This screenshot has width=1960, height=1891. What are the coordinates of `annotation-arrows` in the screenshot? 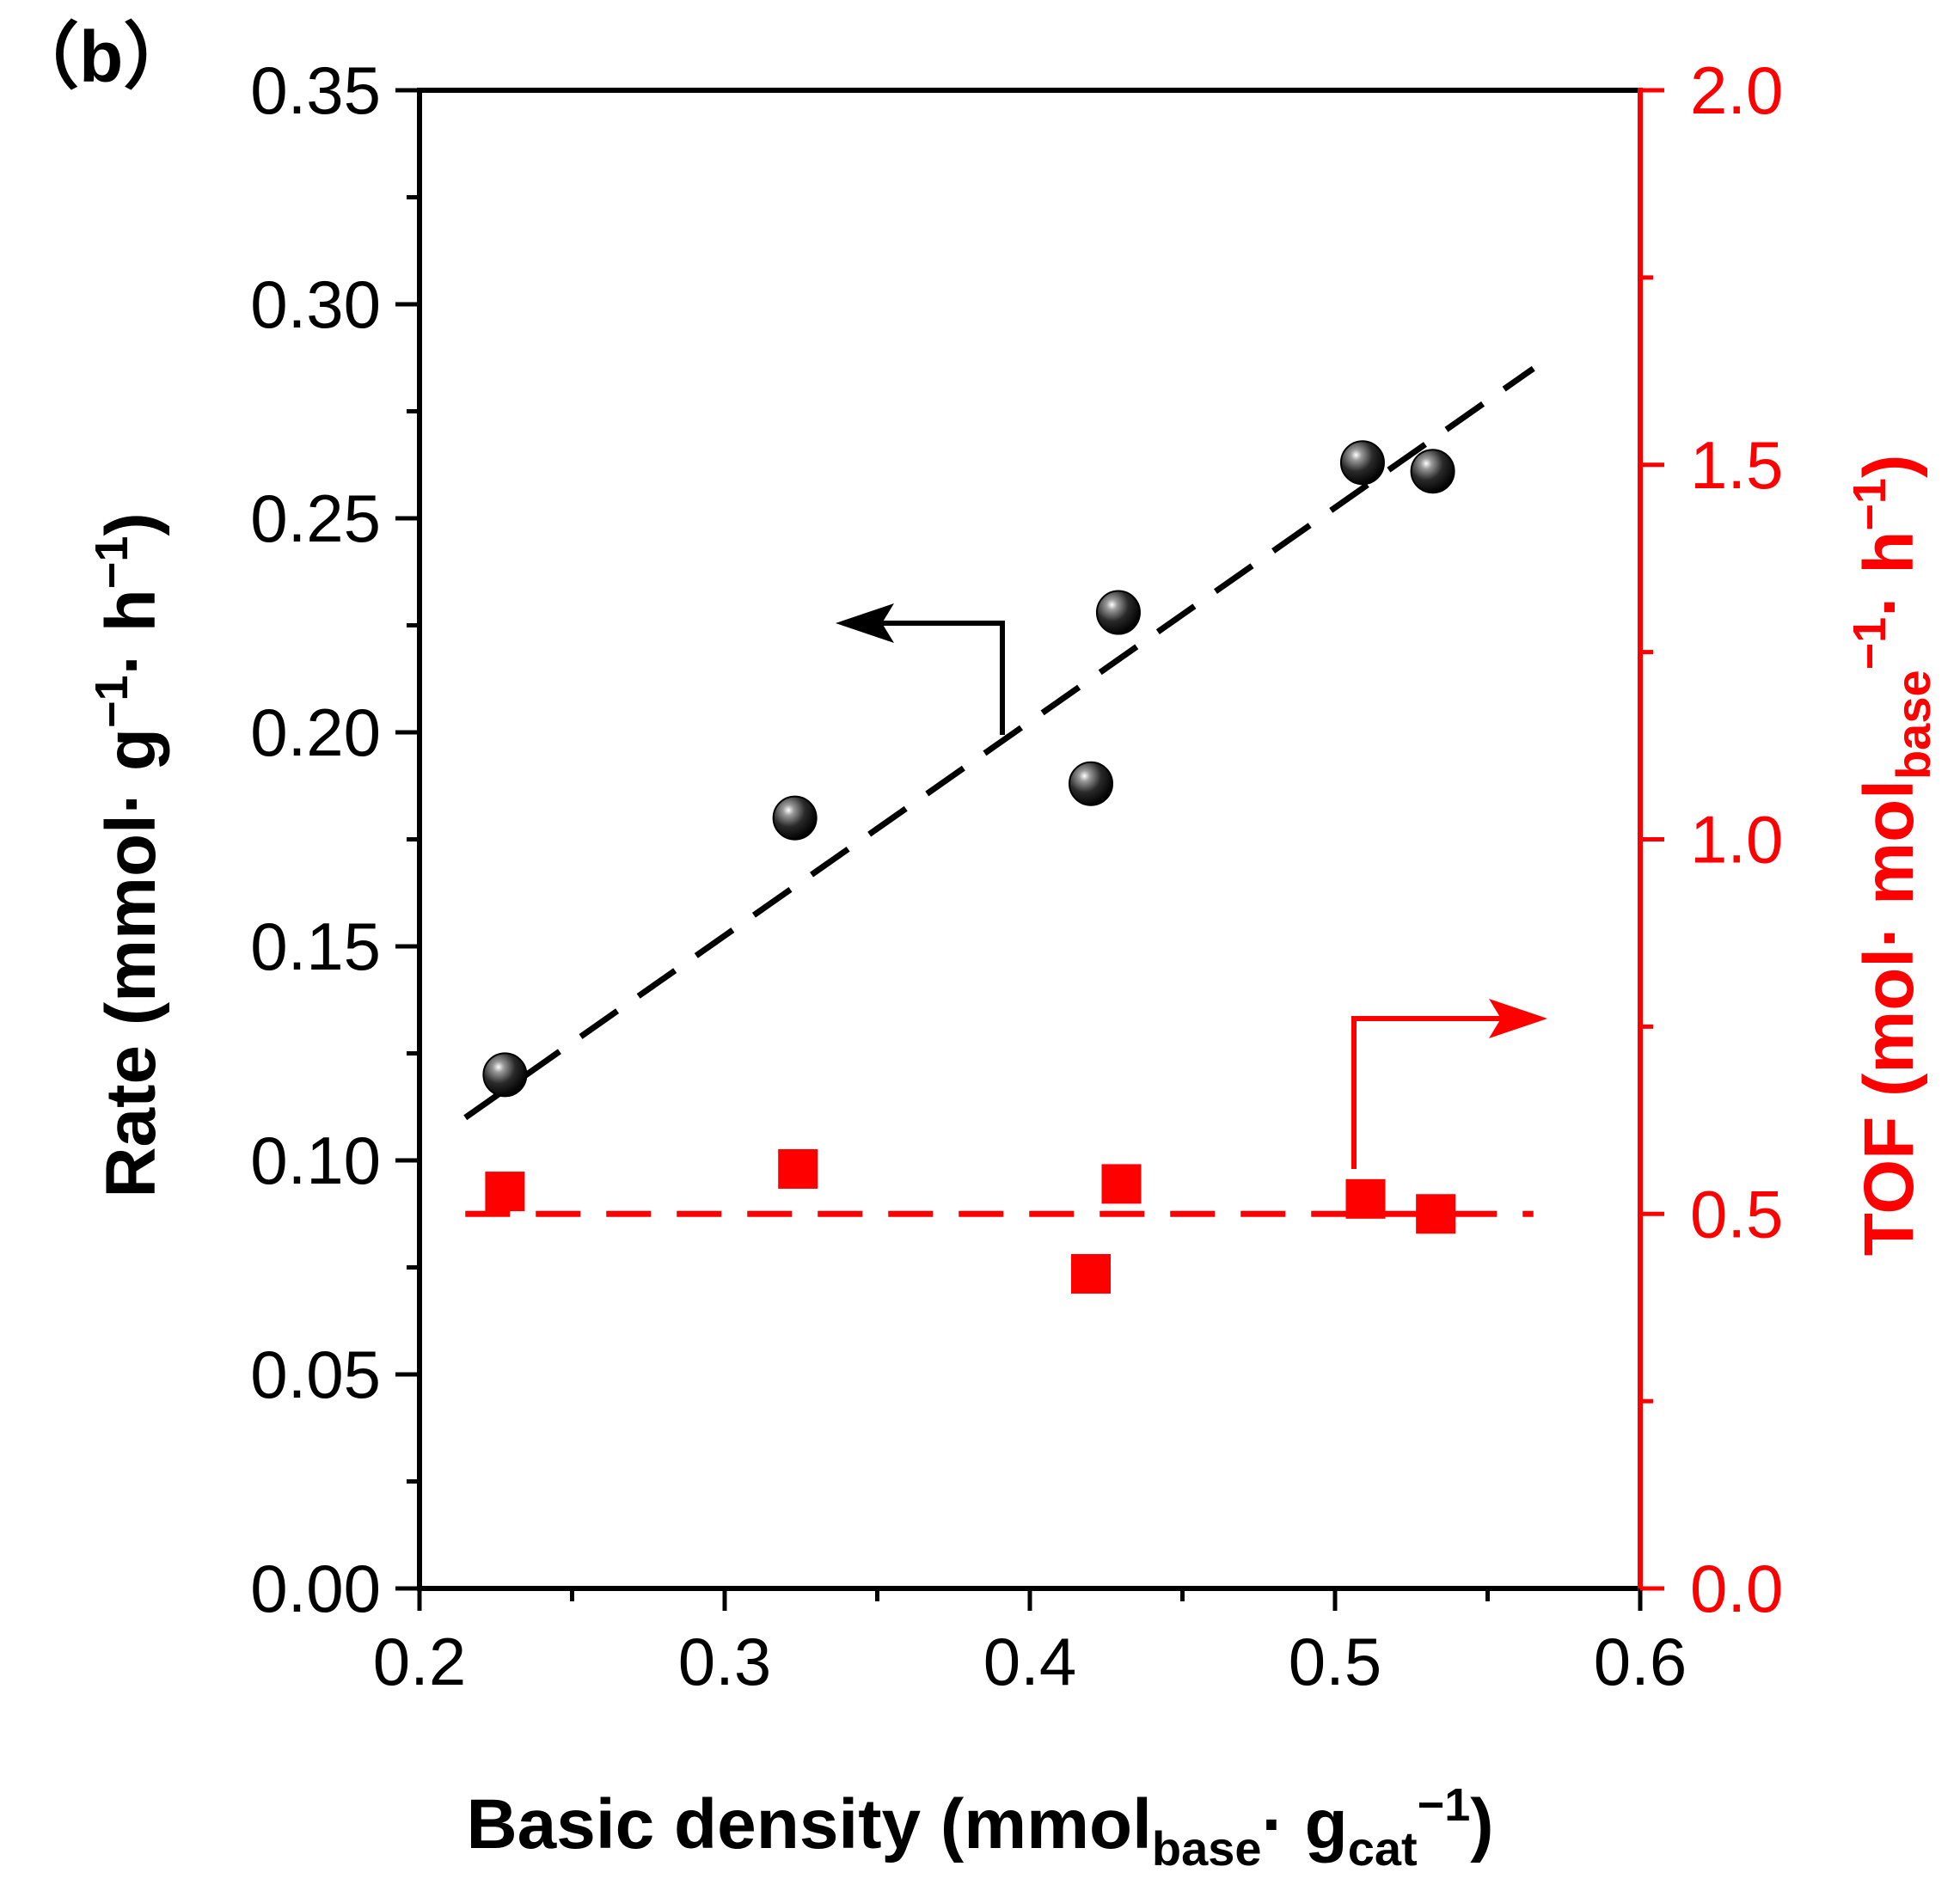 It's located at (1191, 886).